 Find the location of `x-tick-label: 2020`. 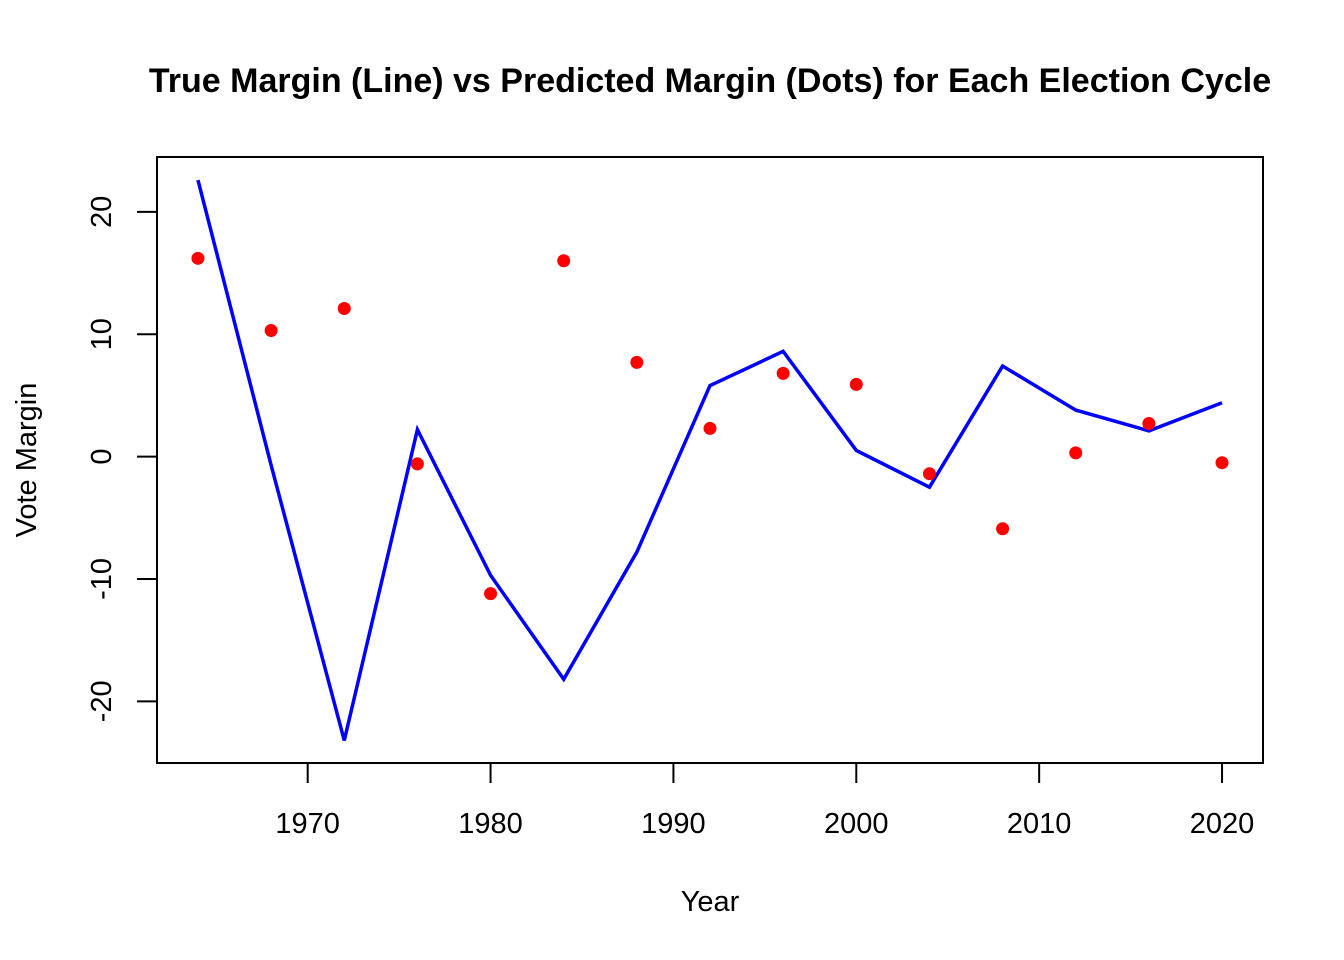

x-tick-label: 2020 is located at coordinates (1222, 824).